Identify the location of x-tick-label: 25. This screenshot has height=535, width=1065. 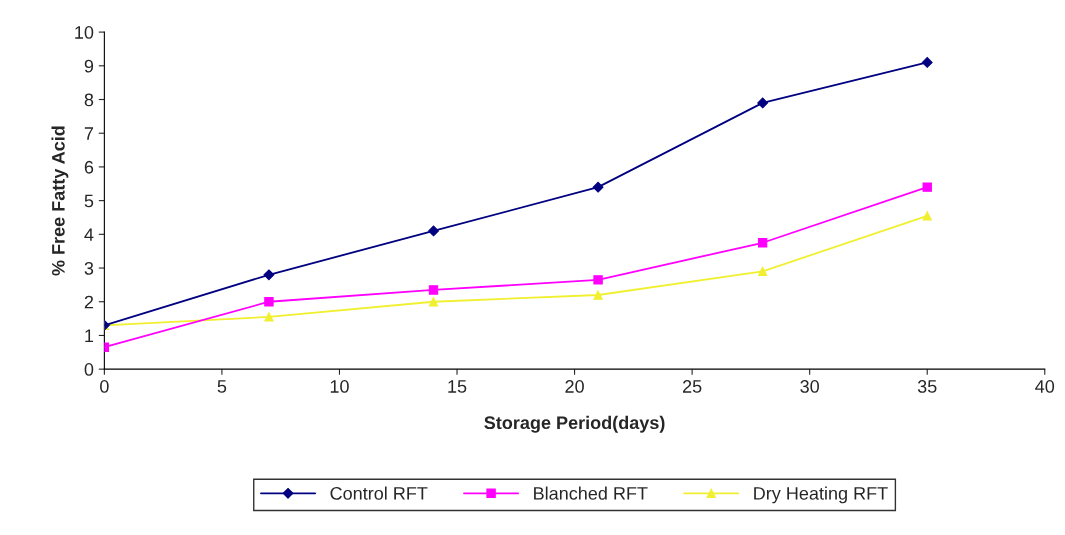
(692, 386).